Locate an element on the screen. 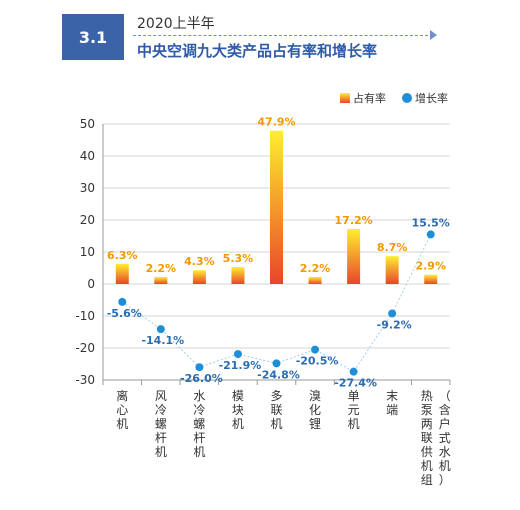  legend-growth-label: 增长率 is located at coordinates (431, 98).